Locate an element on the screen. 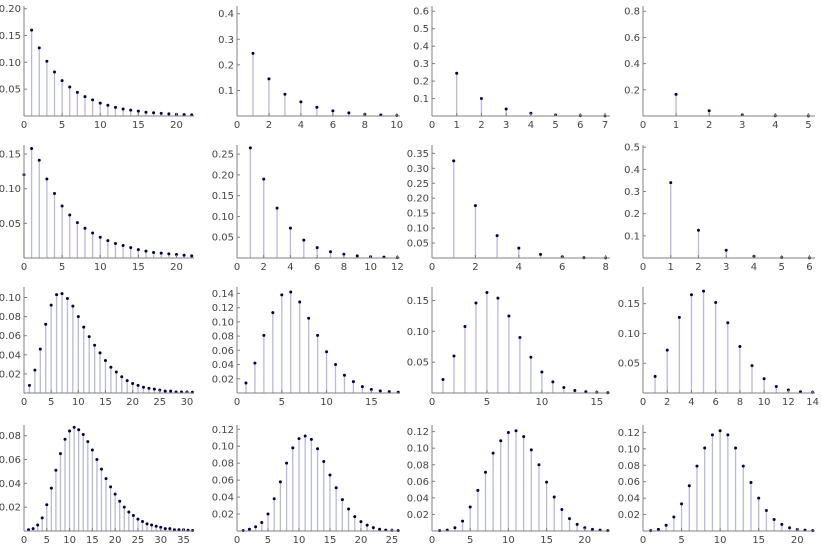 The height and width of the screenshot is (553, 822). x-tick-label: 5 is located at coordinates (62, 125).